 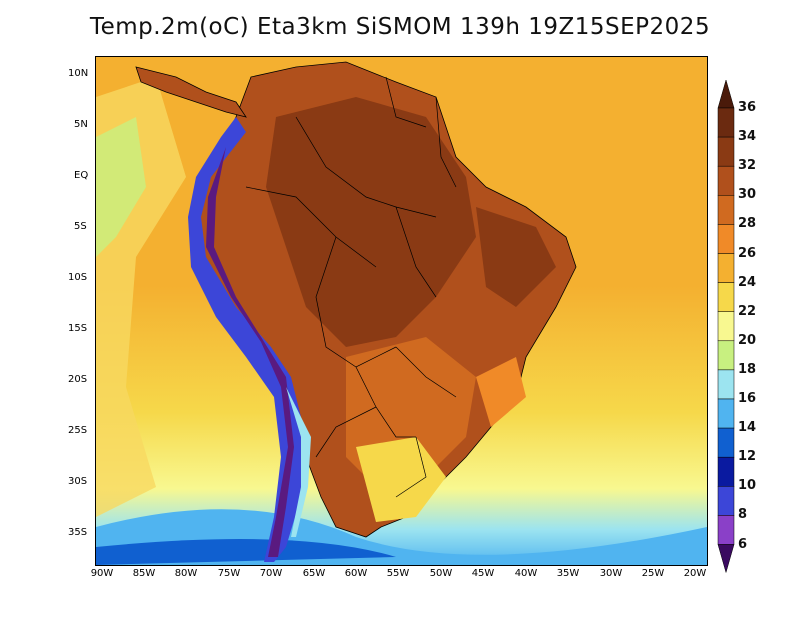 I want to click on southern-colder-band, so click(x=246, y=552).